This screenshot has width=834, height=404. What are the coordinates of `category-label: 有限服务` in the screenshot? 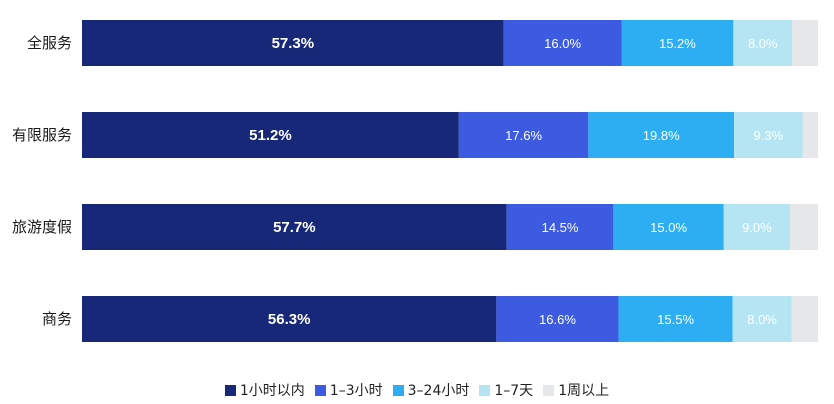 It's located at (42, 135).